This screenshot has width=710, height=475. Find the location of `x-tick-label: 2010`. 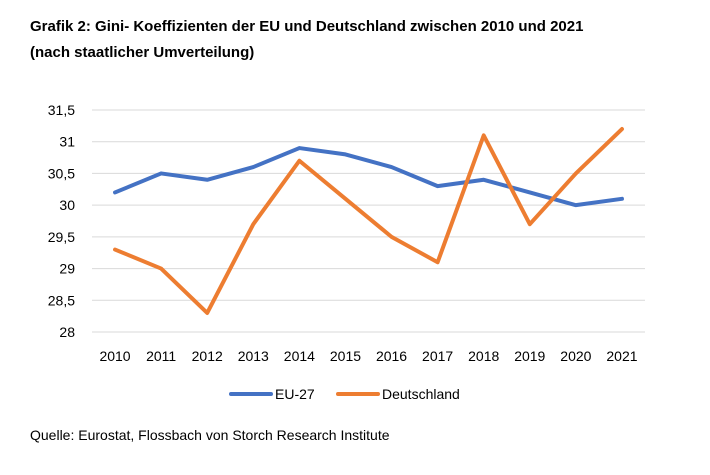

x-tick-label: 2010 is located at coordinates (114, 356).